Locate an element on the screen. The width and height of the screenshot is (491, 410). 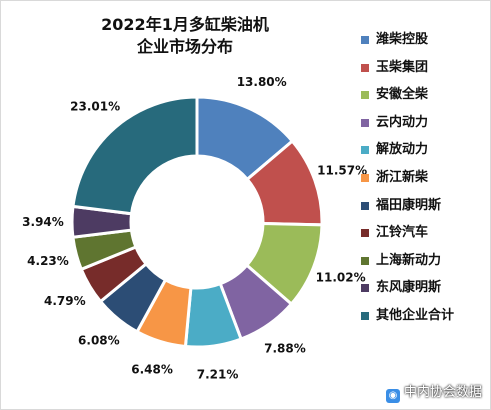
legend-label: 上海新动力 is located at coordinates (409, 260).